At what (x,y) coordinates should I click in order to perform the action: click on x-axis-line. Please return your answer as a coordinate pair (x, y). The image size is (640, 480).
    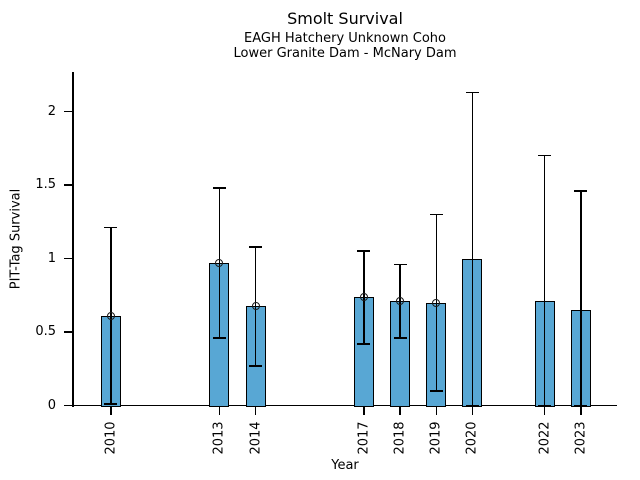
    Looking at the image, I should click on (344, 405).